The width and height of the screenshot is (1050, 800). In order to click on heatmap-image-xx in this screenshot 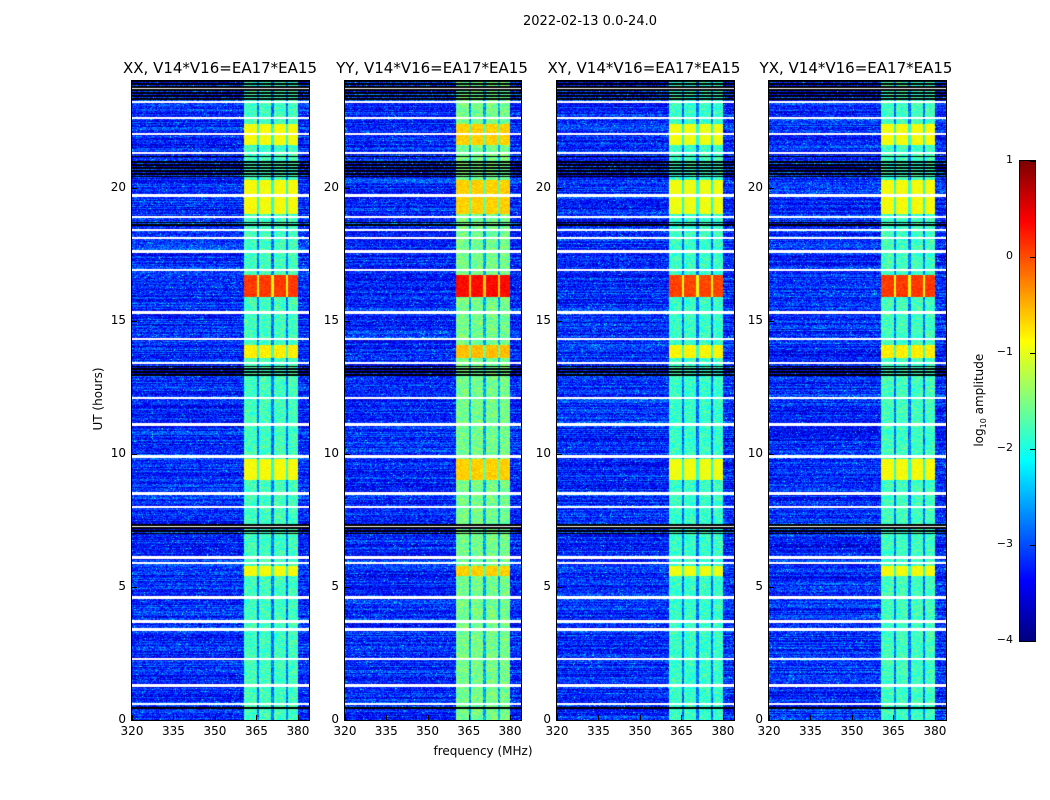, I will do `click(220, 400)`.